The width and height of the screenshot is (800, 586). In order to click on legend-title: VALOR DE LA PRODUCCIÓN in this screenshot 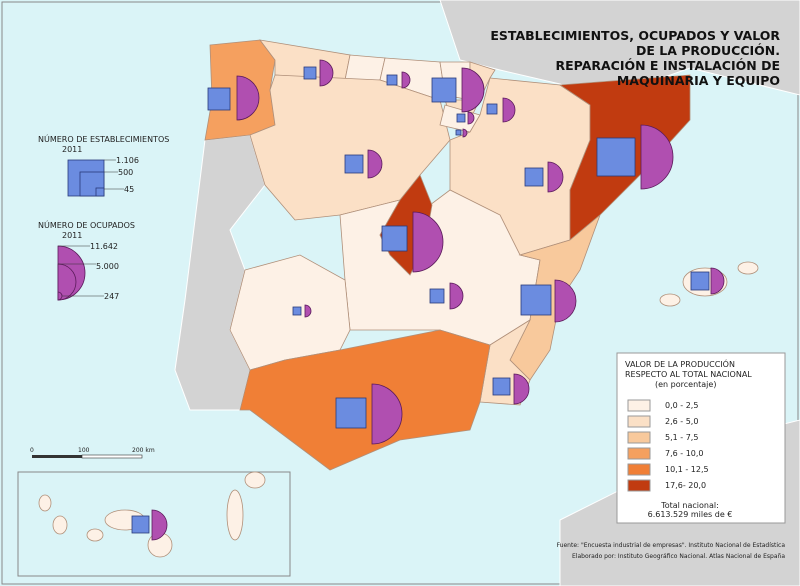, I will do `click(680, 363)`.